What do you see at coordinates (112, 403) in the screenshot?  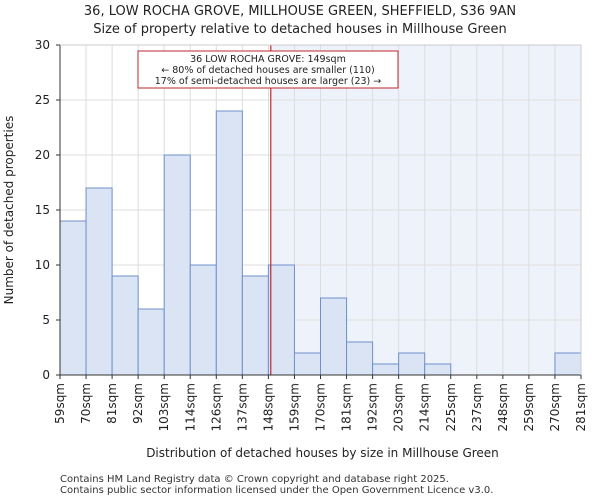 I see `x-tick-label: 81sqm` at bounding box center [112, 403].